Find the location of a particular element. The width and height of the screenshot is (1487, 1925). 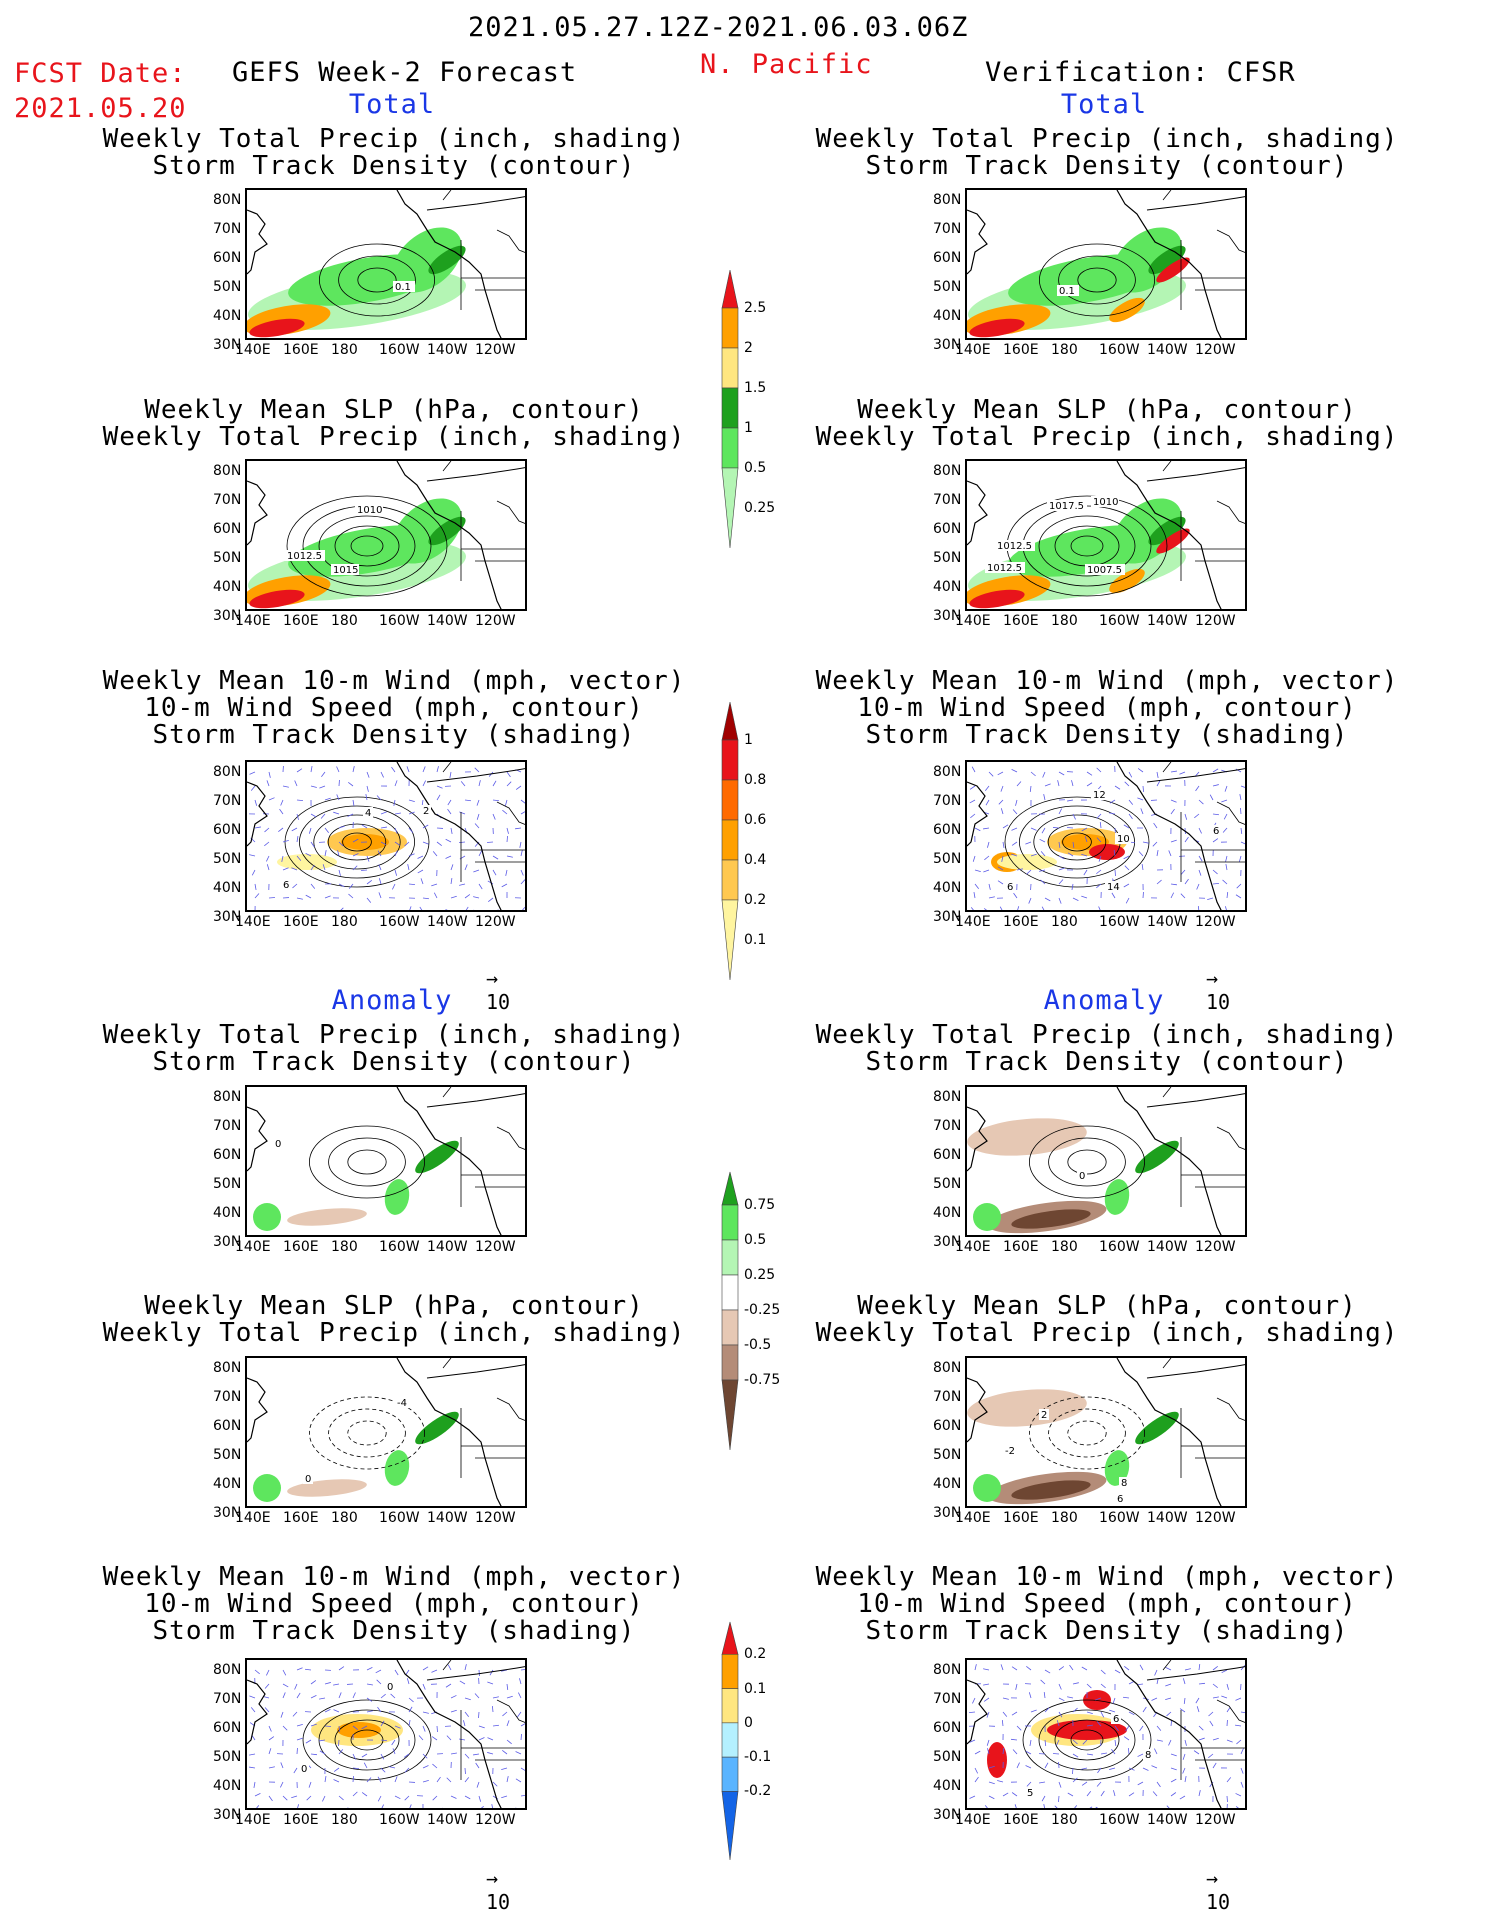

contour-label: 1012.5 is located at coordinates (304, 556).